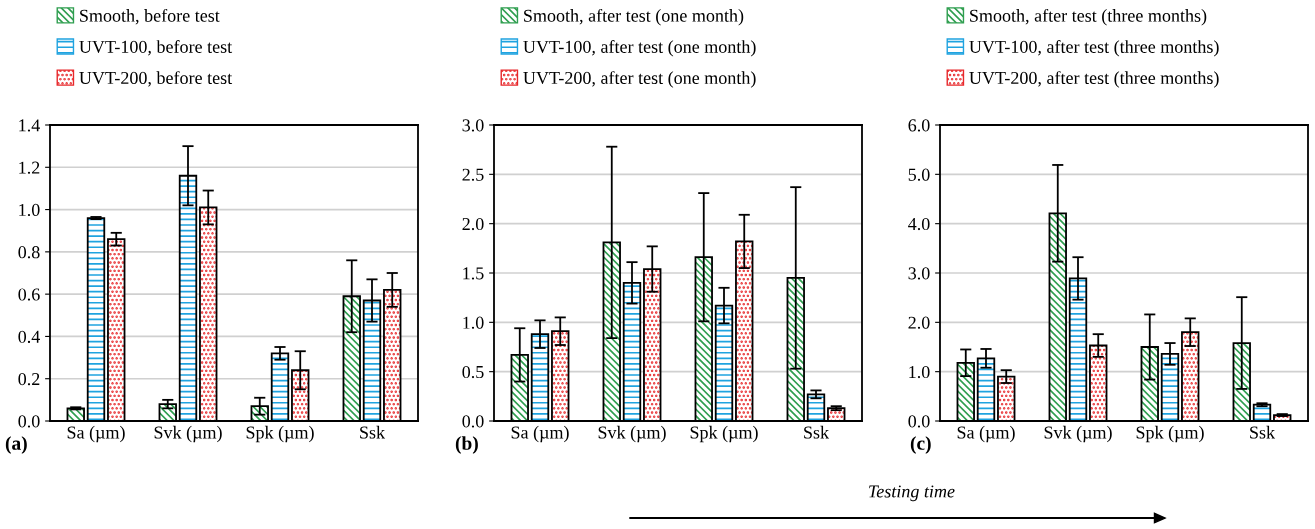  What do you see at coordinates (29, 252) in the screenshot?
I see `y-tick-label: 0.8` at bounding box center [29, 252].